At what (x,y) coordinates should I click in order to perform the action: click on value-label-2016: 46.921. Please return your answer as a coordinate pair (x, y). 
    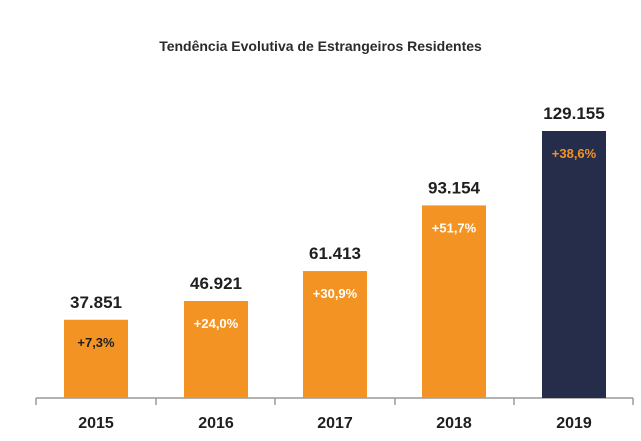
    Looking at the image, I should click on (216, 283).